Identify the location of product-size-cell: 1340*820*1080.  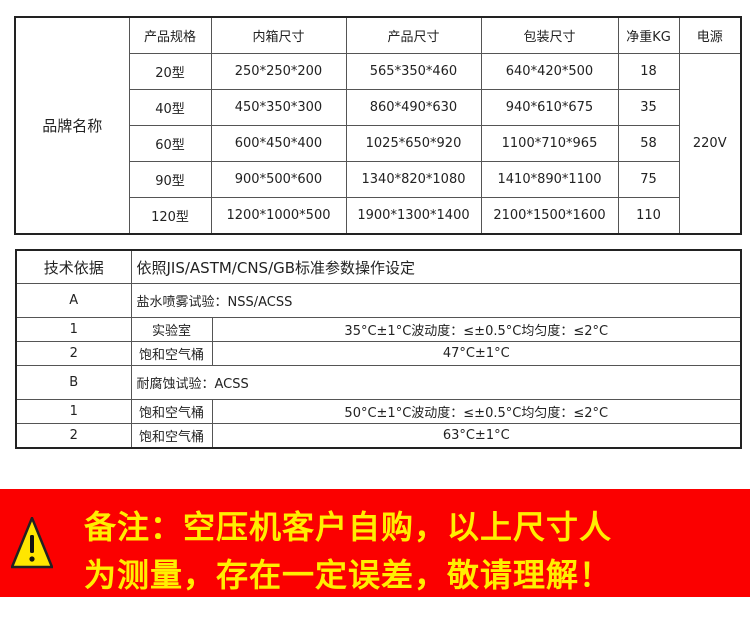
(413, 179).